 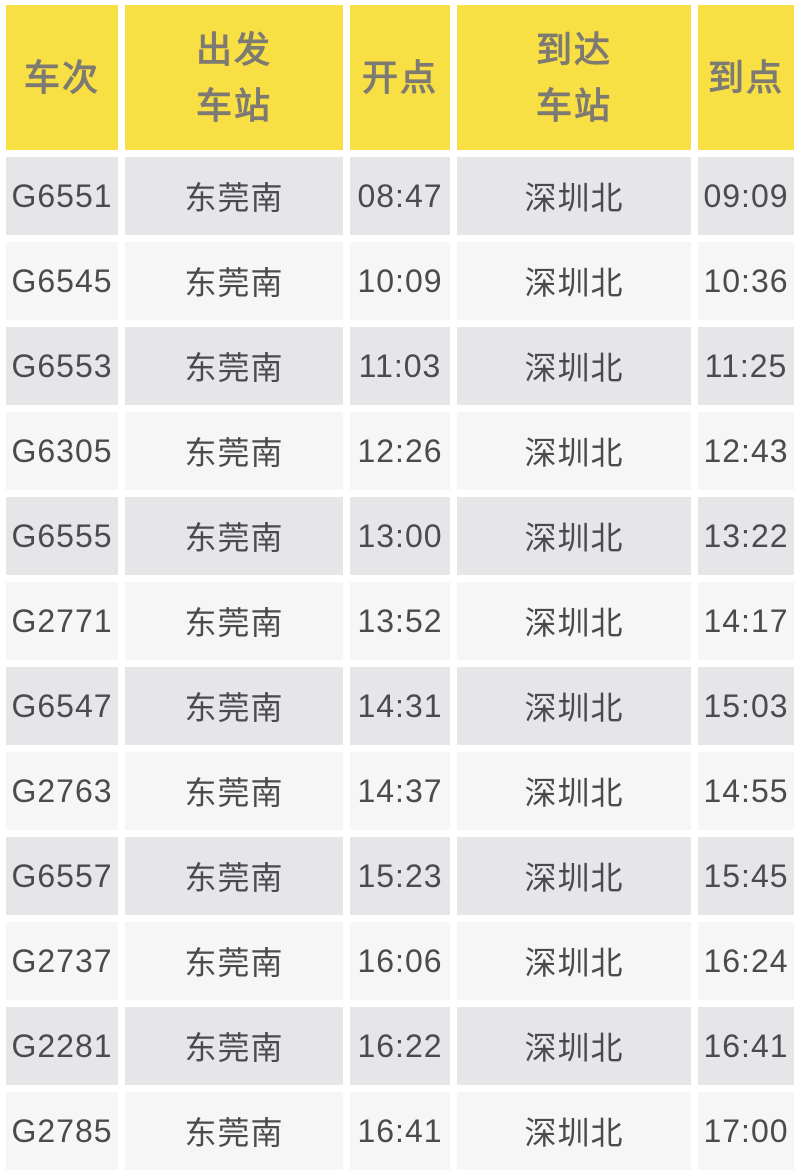 What do you see at coordinates (62, 1131) in the screenshot?
I see `train-number-cell: G2785` at bounding box center [62, 1131].